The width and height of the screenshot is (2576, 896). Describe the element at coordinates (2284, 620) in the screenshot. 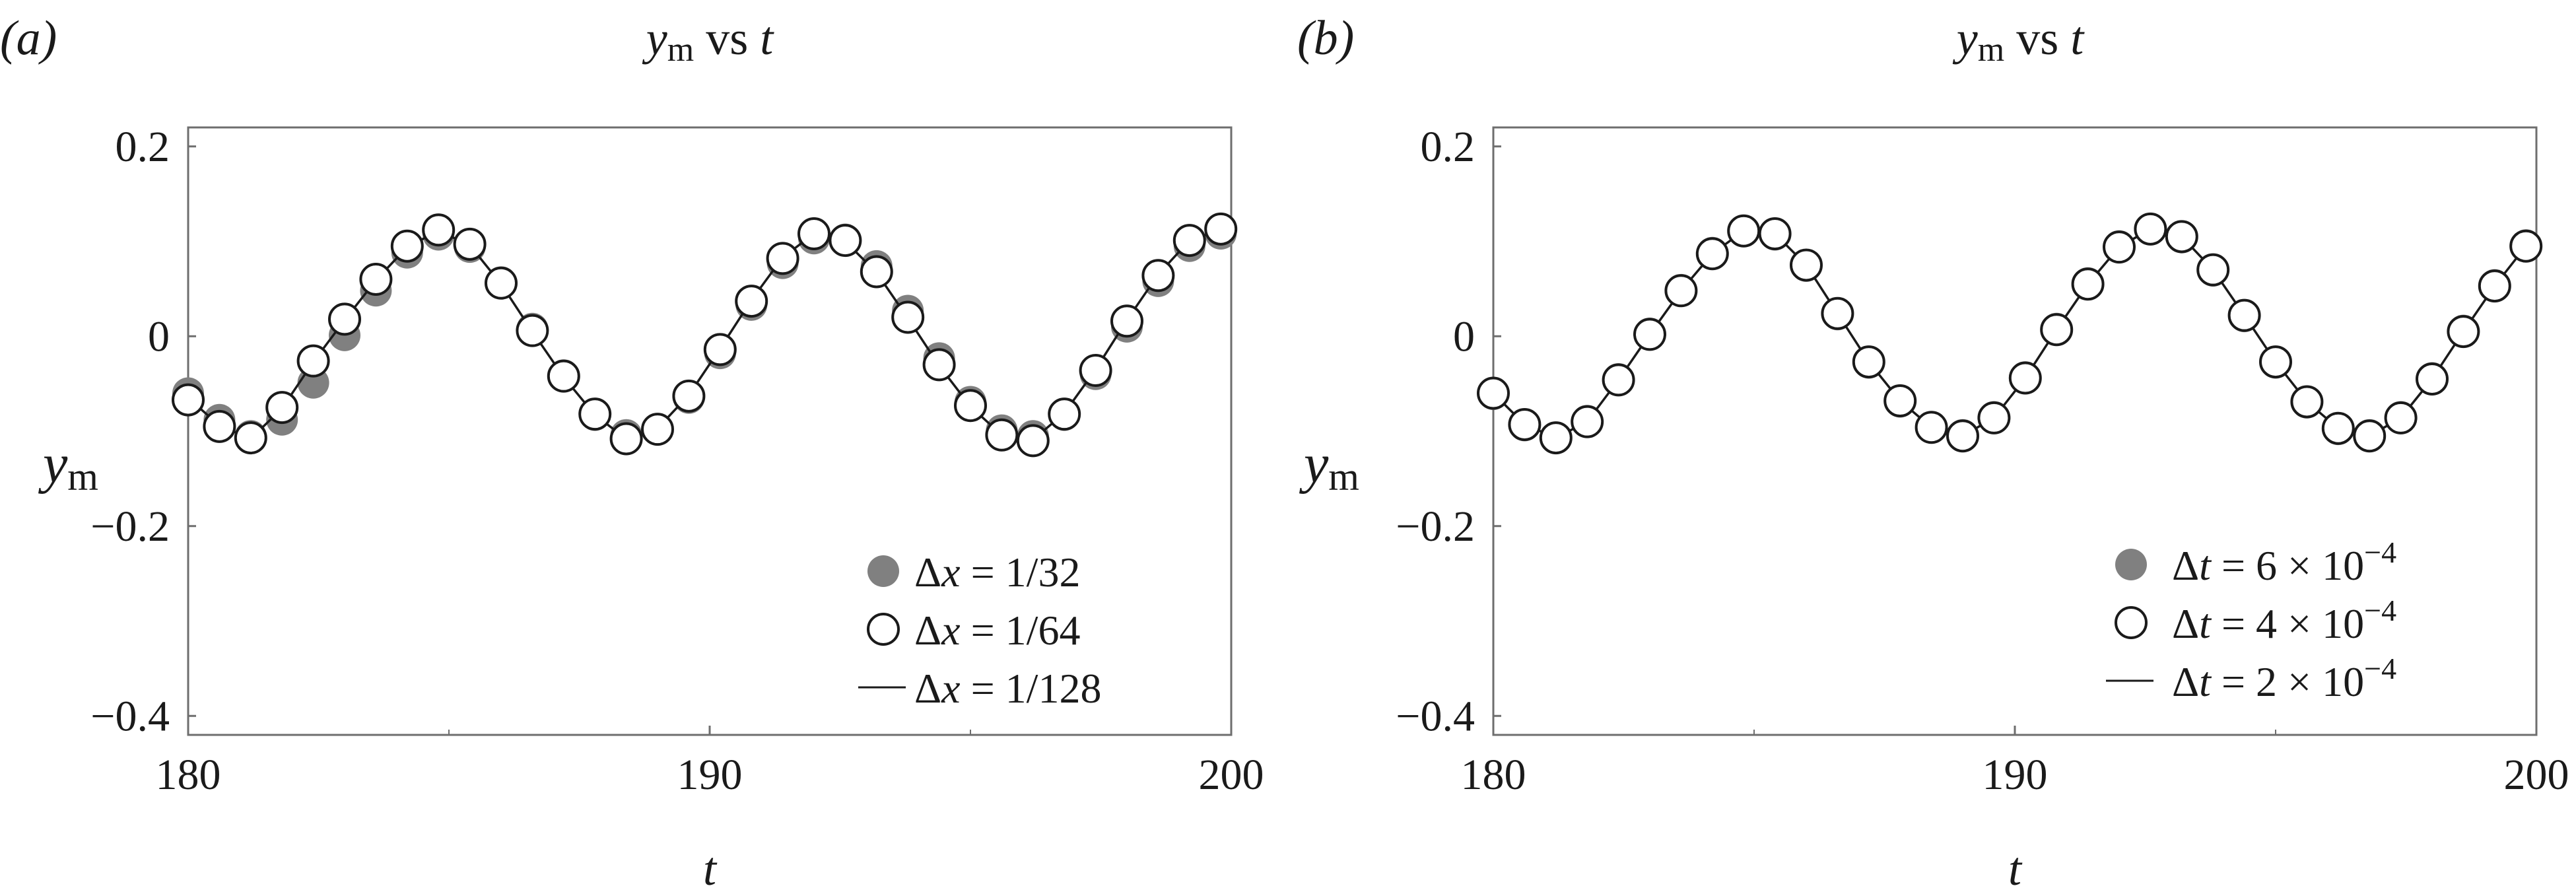

I see `legend-label: Δt = 4 × 10−4` at that location.